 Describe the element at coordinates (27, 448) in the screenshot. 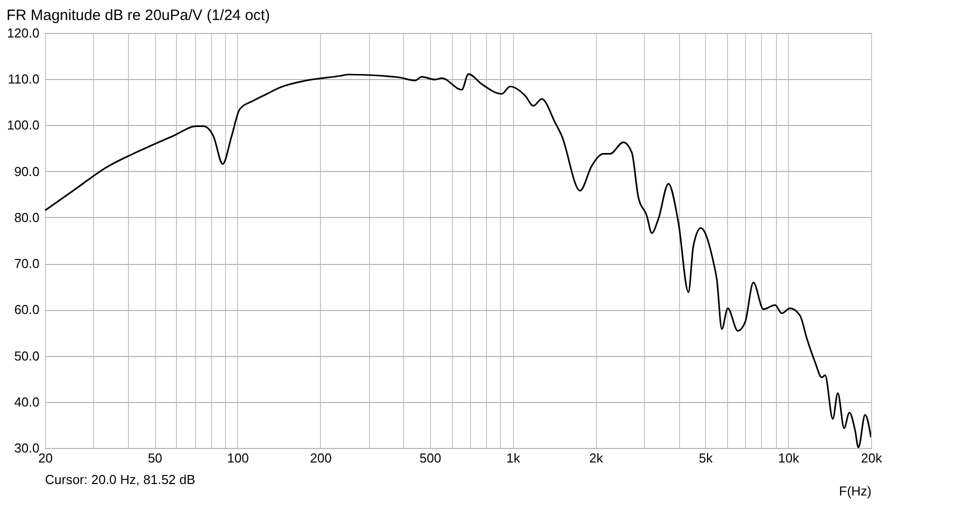

I see `y-tick-label: 30.0` at that location.